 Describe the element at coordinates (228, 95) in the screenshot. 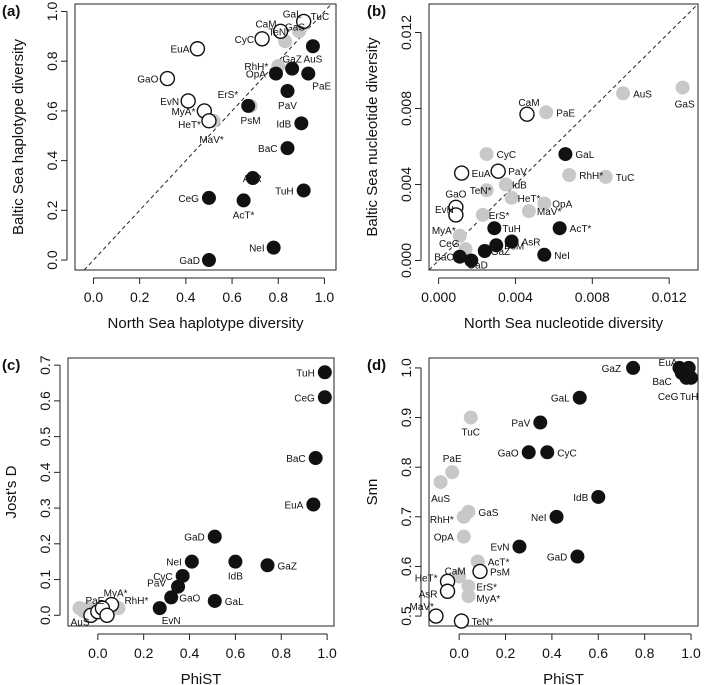

I see `point-label: ErS*` at that location.